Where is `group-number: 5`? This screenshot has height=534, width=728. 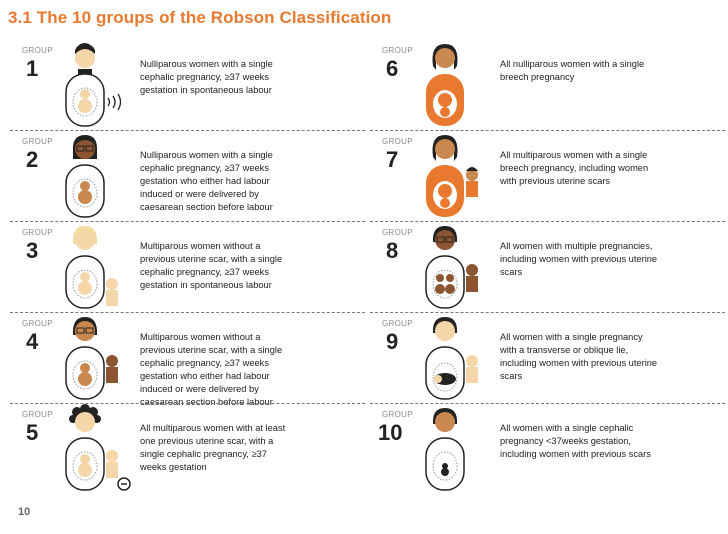
group-number: 5 is located at coordinates (32, 432).